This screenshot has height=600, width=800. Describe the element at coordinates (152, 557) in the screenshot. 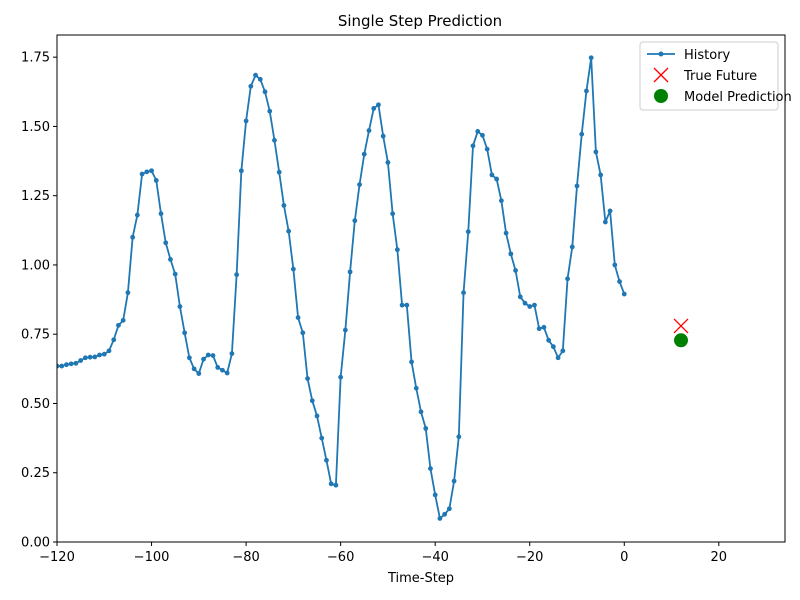

I see `x-tick-label: −100` at that location.